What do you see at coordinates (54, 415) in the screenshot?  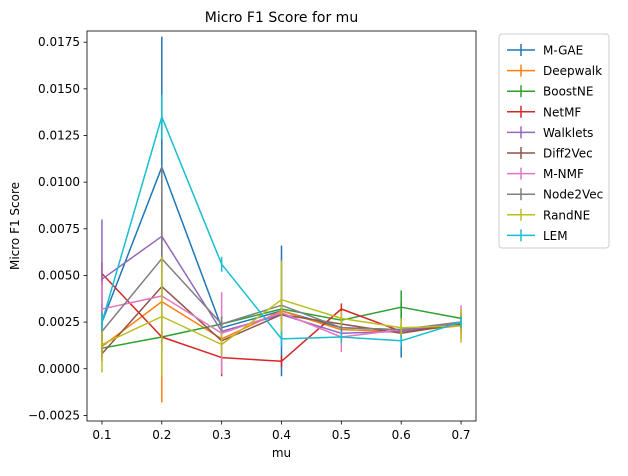 I see `y-tick-label: −0.0025` at bounding box center [54, 415].